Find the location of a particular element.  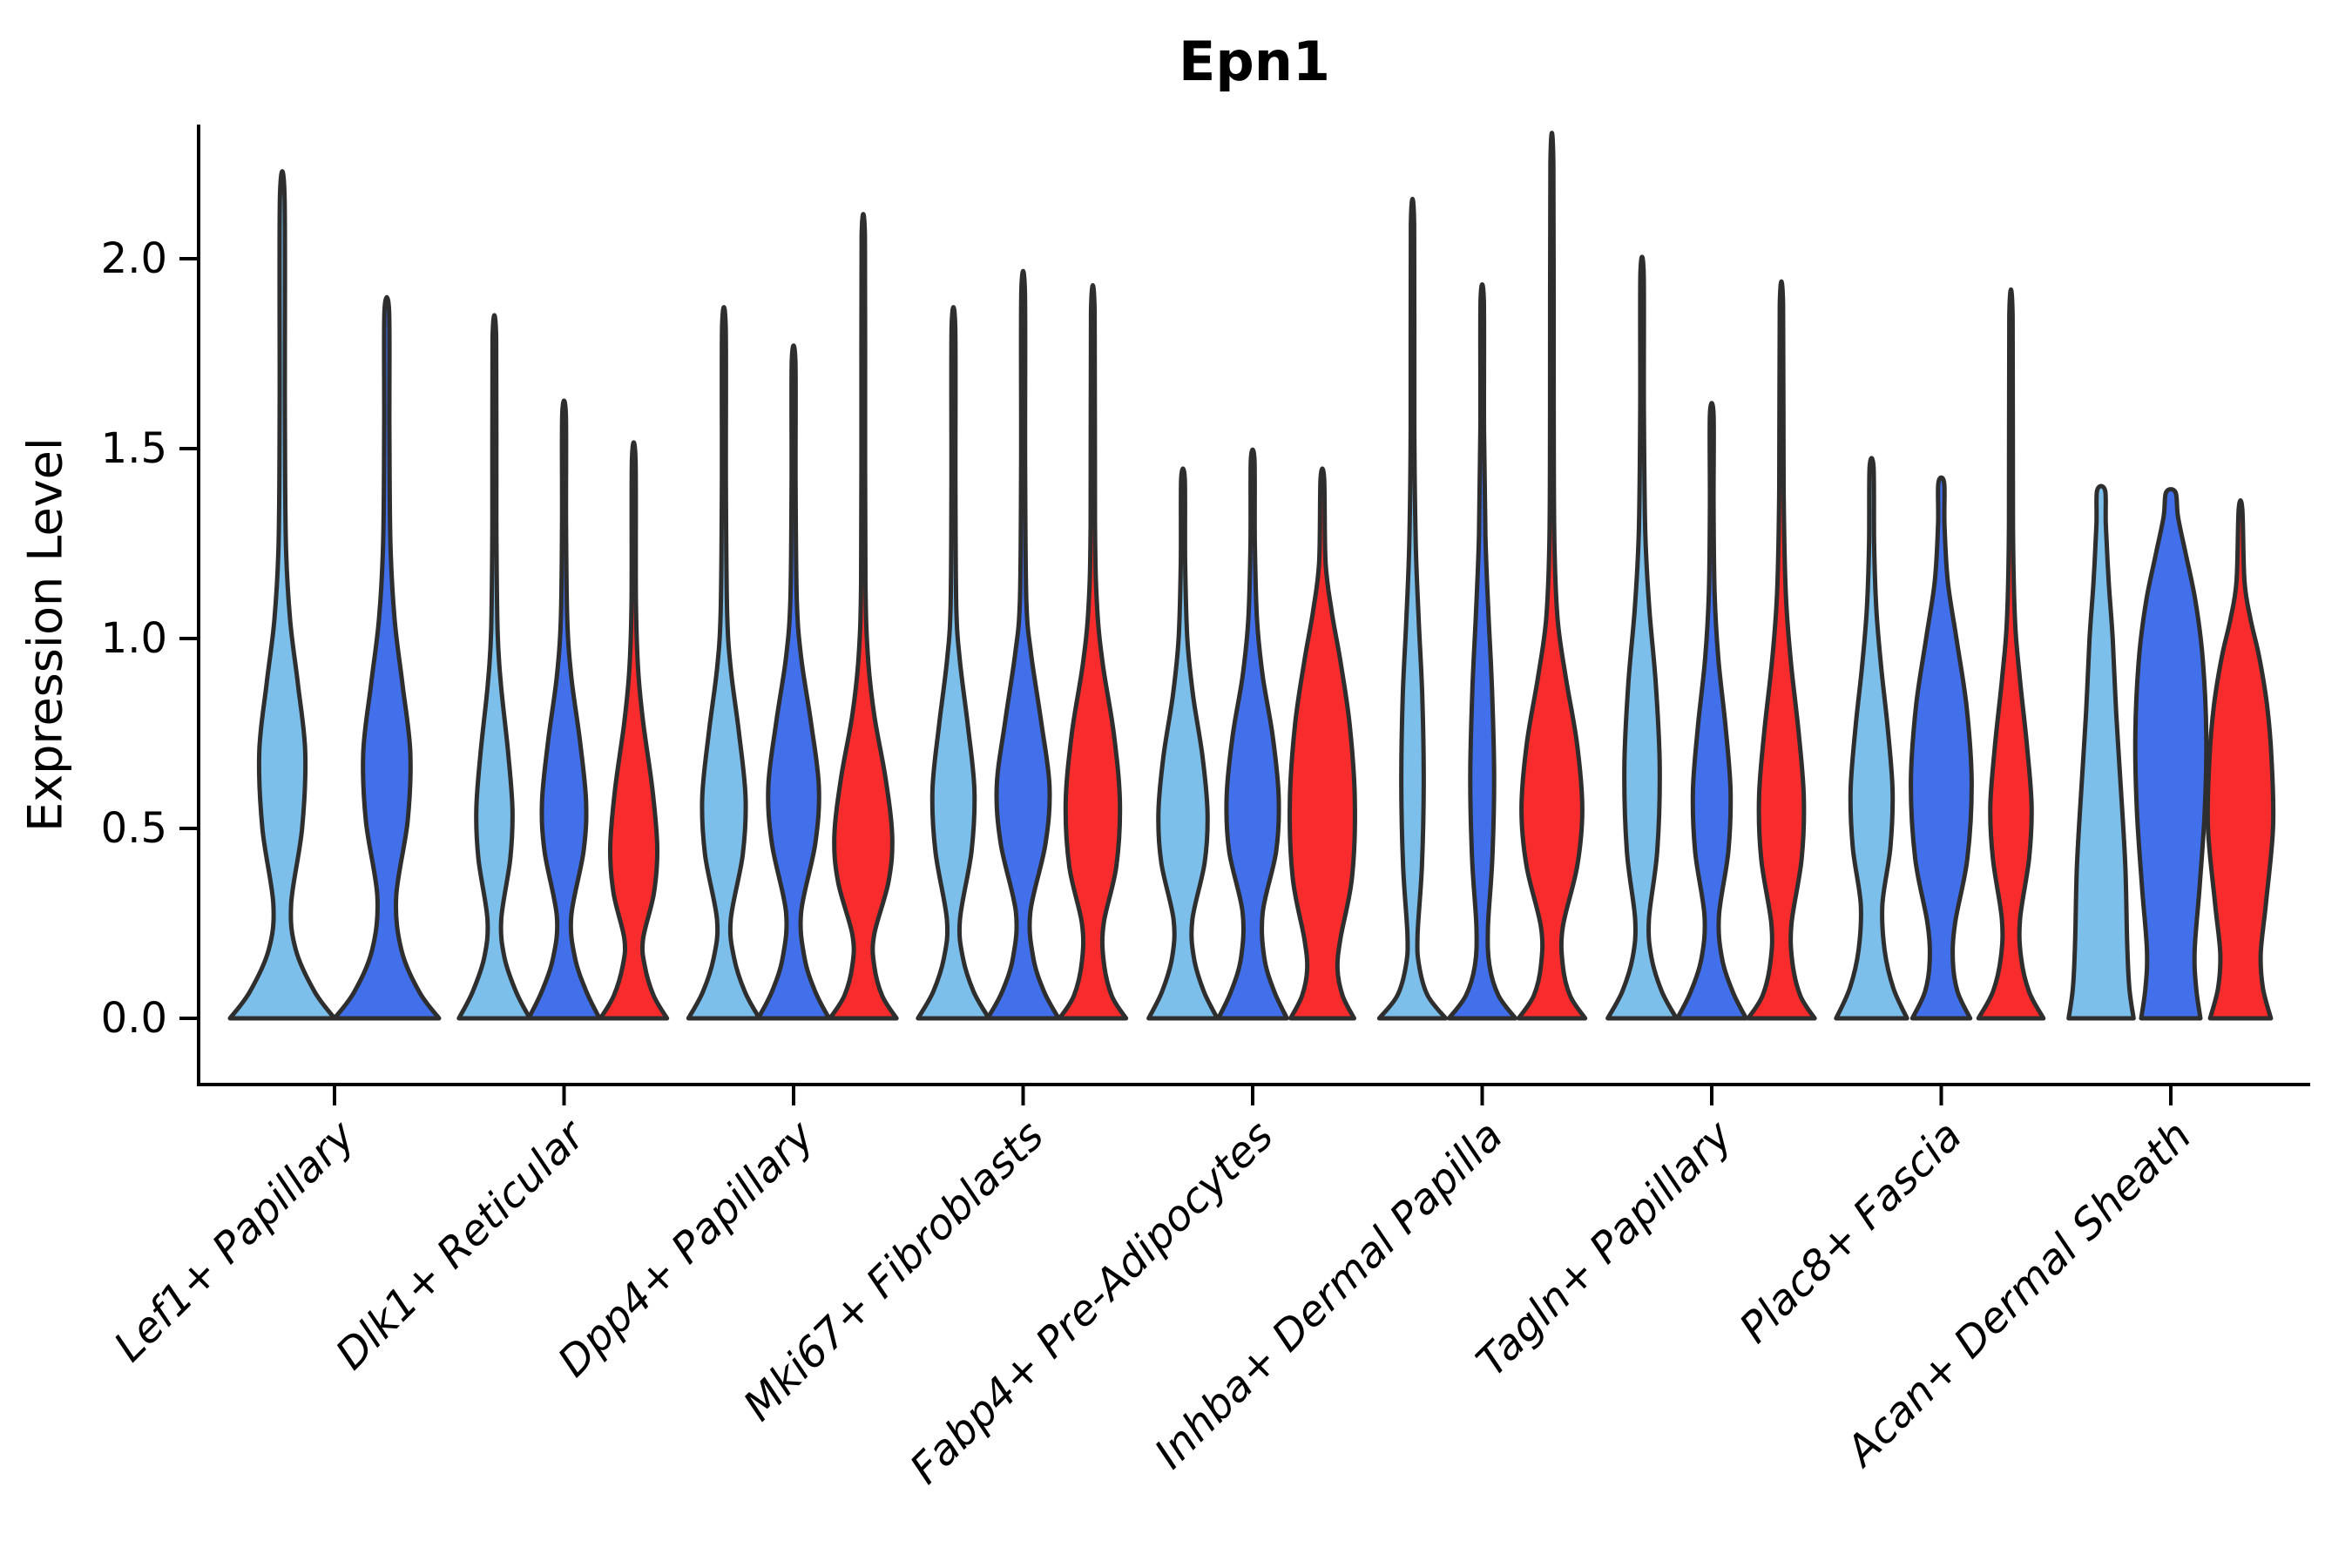

violin-skyblue-fabp4-pre-adipocytes is located at coordinates (1183, 743).